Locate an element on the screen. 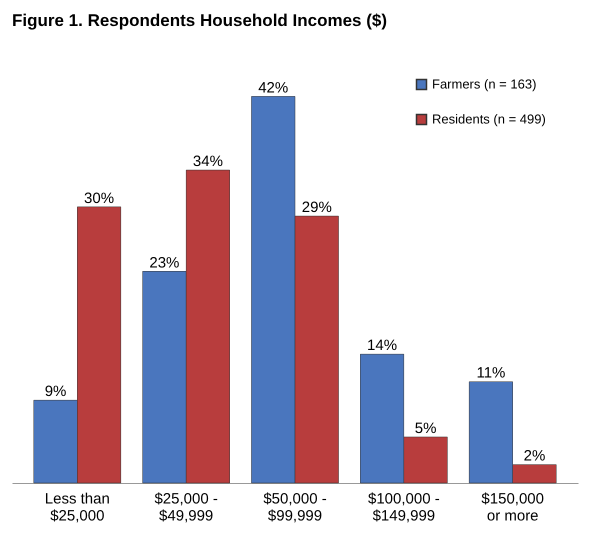  data-label: 9% is located at coordinates (55, 391).